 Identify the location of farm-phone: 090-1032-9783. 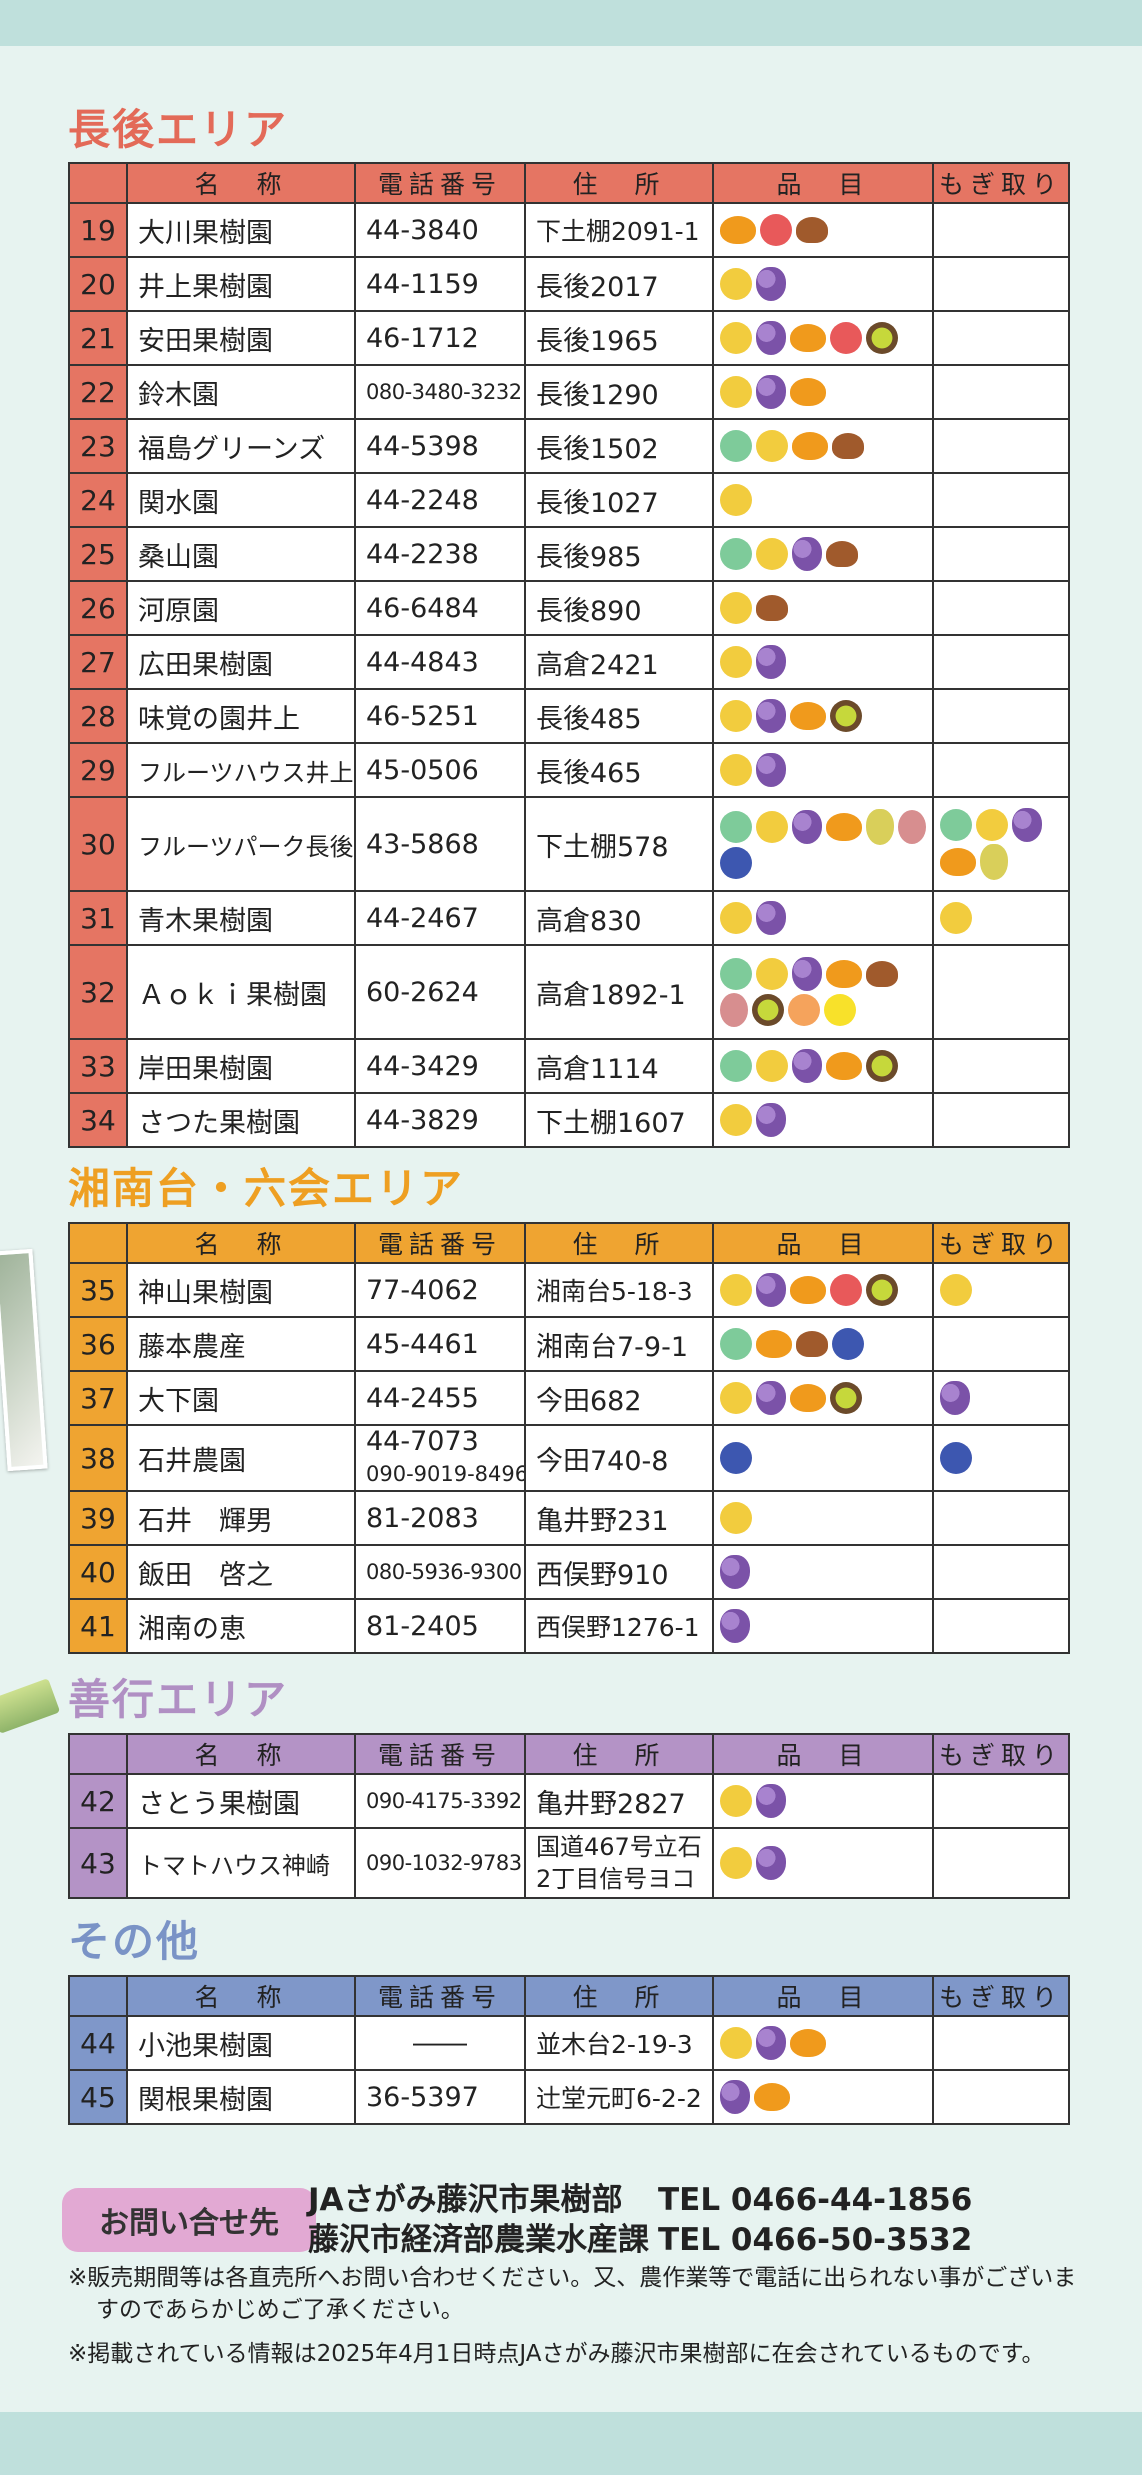
(440, 1863).